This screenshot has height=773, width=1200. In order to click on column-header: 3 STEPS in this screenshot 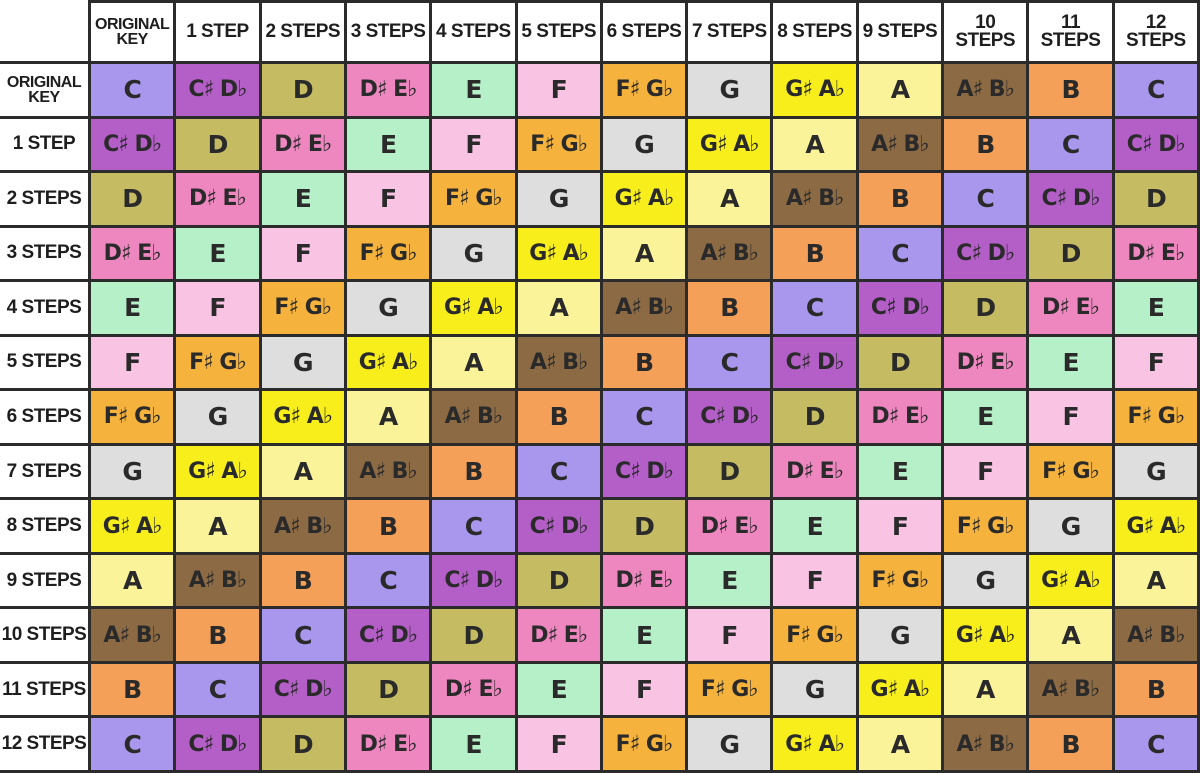, I will do `click(388, 32)`.